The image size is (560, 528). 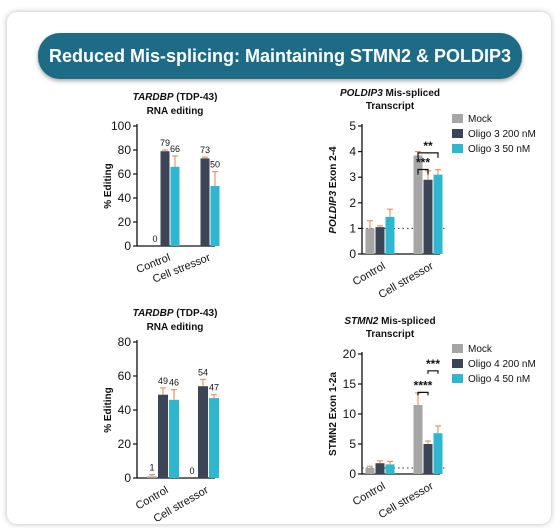 What do you see at coordinates (174, 383) in the screenshot?
I see `value-label-control-series-2: 46` at bounding box center [174, 383].